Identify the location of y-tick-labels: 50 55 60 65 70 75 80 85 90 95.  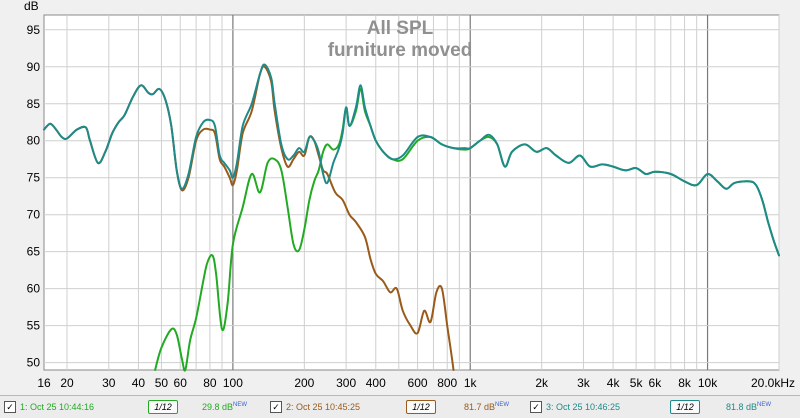
(34, 196).